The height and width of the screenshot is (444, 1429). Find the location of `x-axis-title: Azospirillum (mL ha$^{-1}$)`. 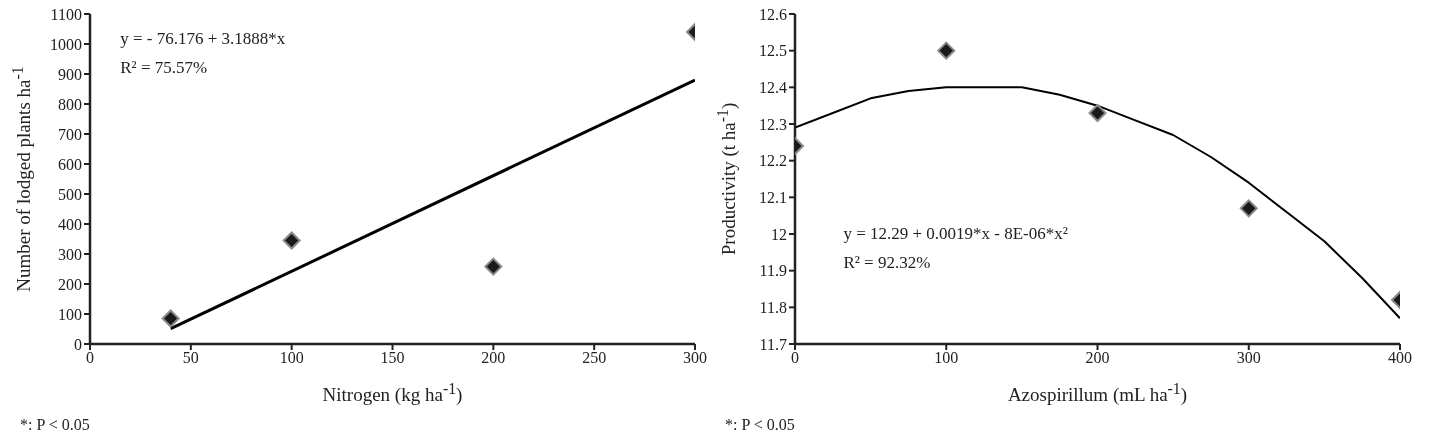

x-axis-title: Azospirillum (mL ha$^{-1}$) is located at coordinates (1097, 393).